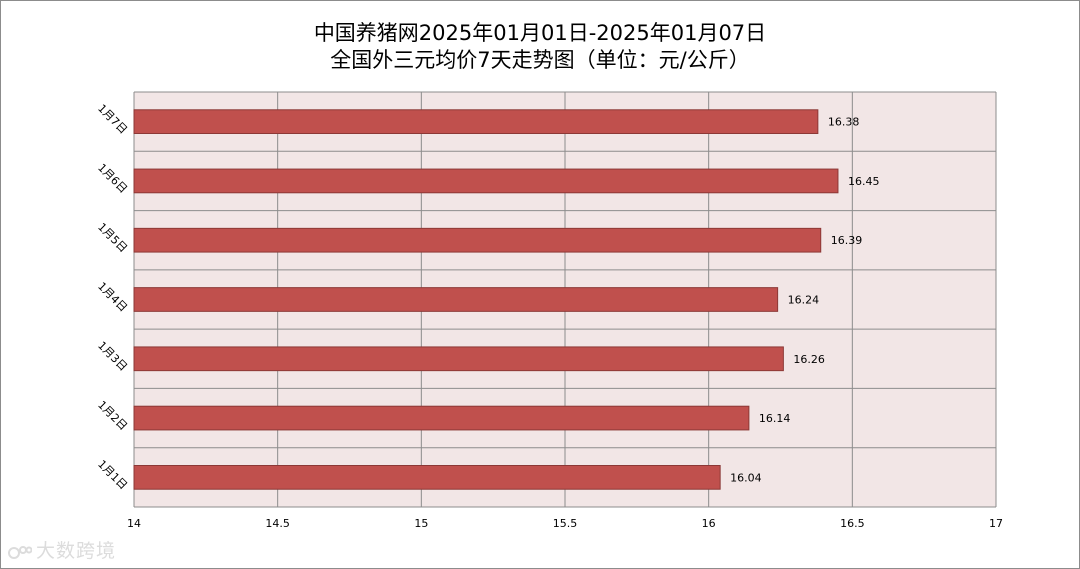 The height and width of the screenshot is (569, 1080). Describe the element at coordinates (844, 122) in the screenshot. I see `data-label: 16.38` at that location.